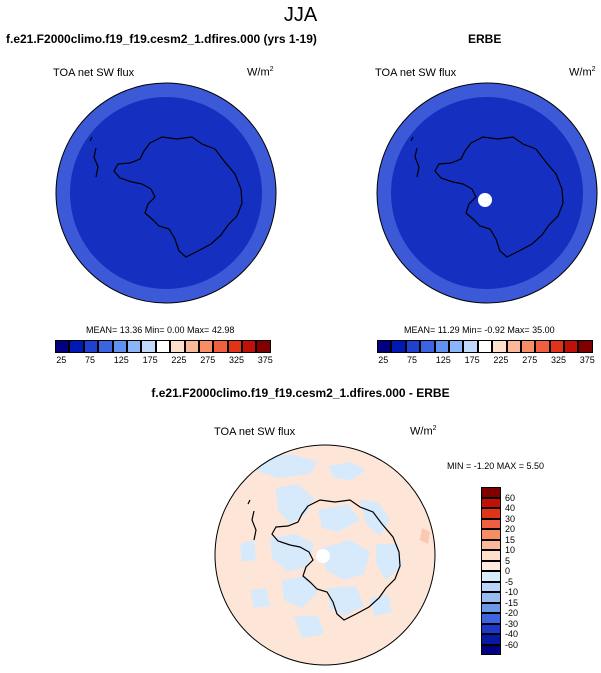 This screenshot has height=673, width=601. What do you see at coordinates (518, 572) in the screenshot?
I see `colorbar-ticks-diff: 60 40 30 20 15 10 5 0 -5 -10 -15 -20 -30 -40 -60` at bounding box center [518, 572].